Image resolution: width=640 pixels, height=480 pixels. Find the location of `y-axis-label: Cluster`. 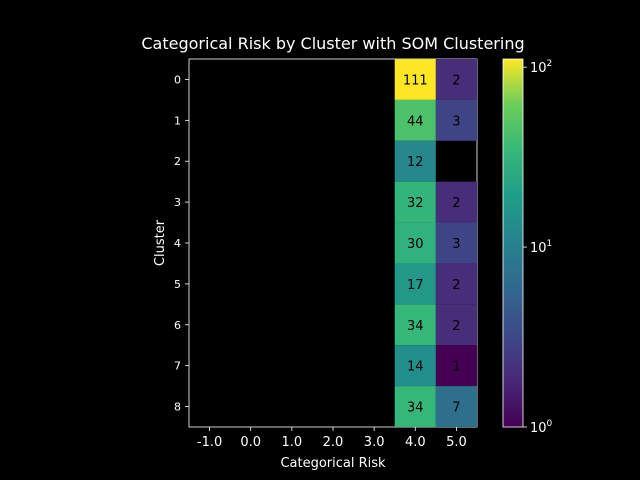

y-axis-label: Cluster is located at coordinates (160, 242).